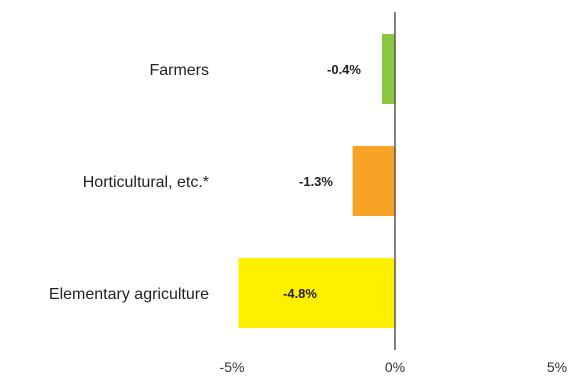 This screenshot has width=575, height=376. What do you see at coordinates (179, 70) in the screenshot?
I see `category-label-0: Farmers` at bounding box center [179, 70].